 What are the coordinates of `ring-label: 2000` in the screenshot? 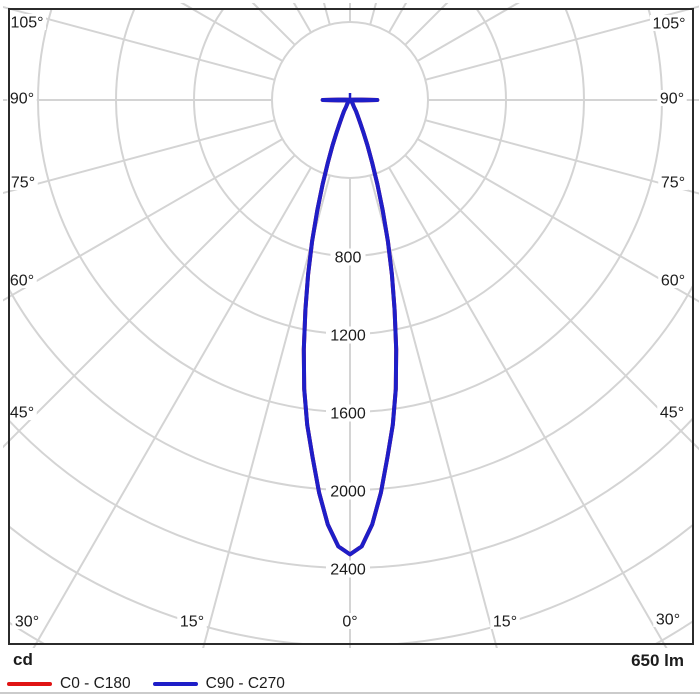 It's located at (348, 492).